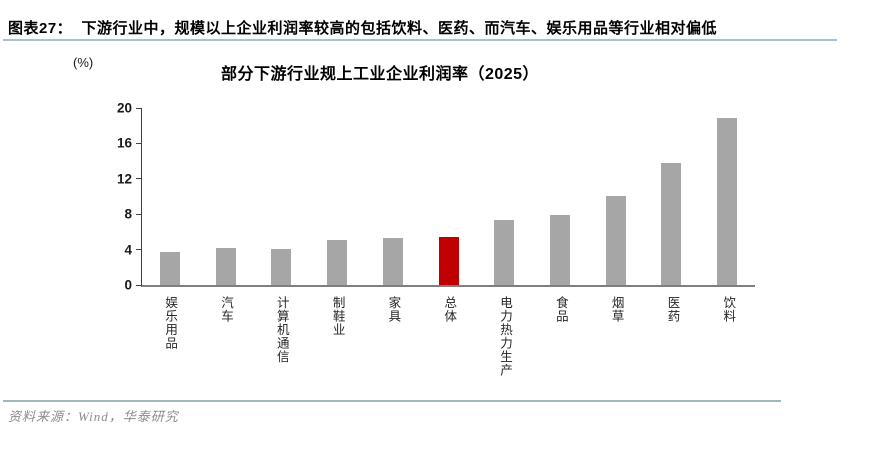 This screenshot has height=449, width=884. What do you see at coordinates (393, 309) in the screenshot?
I see `x-axis-label-家具: 家具` at bounding box center [393, 309].